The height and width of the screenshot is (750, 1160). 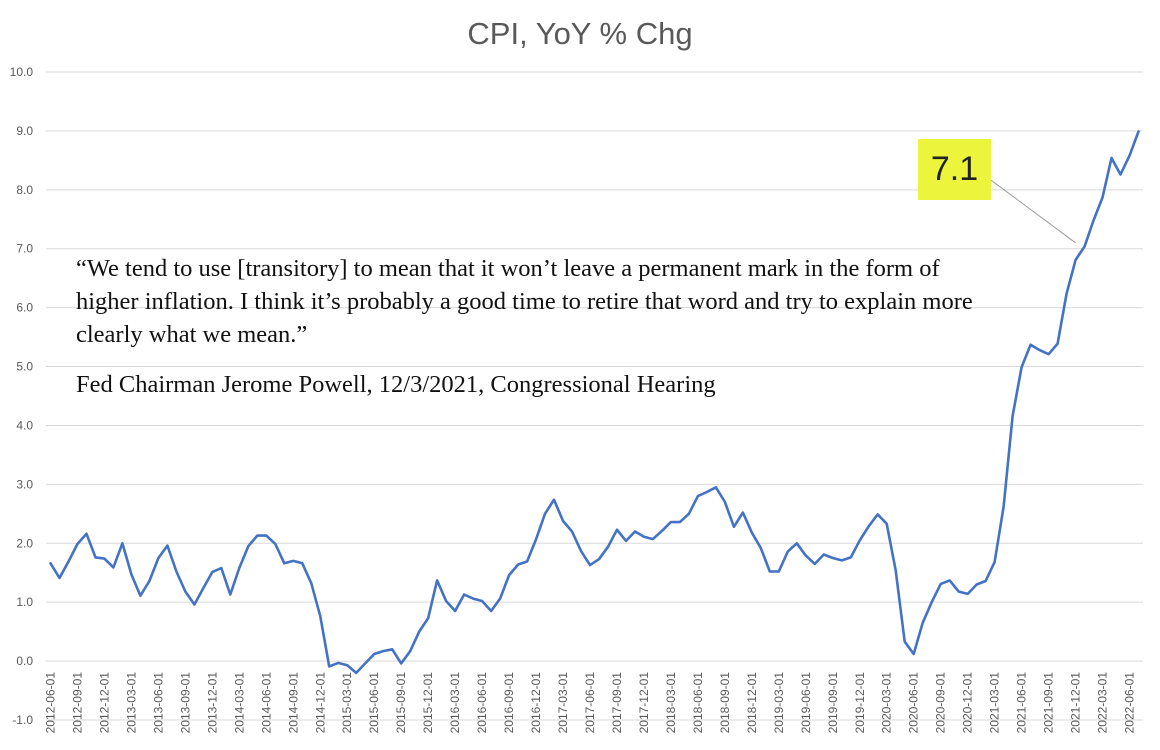 I want to click on x-tick-label: 2017-09-01, so click(x=617, y=703).